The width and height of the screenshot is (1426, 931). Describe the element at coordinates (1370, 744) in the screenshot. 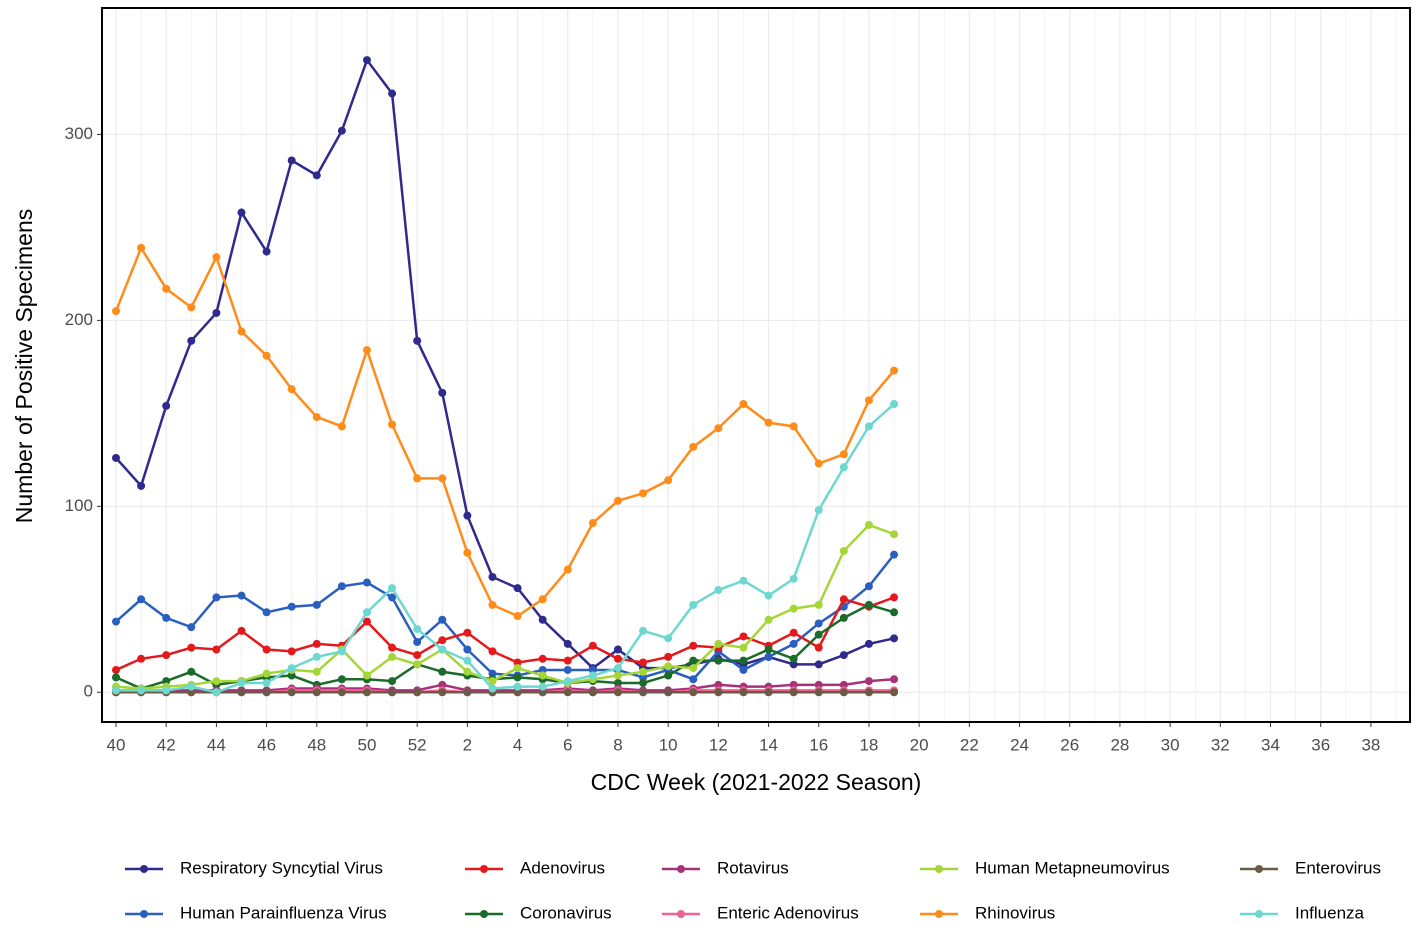

I see `x-tick-label: 38` at that location.